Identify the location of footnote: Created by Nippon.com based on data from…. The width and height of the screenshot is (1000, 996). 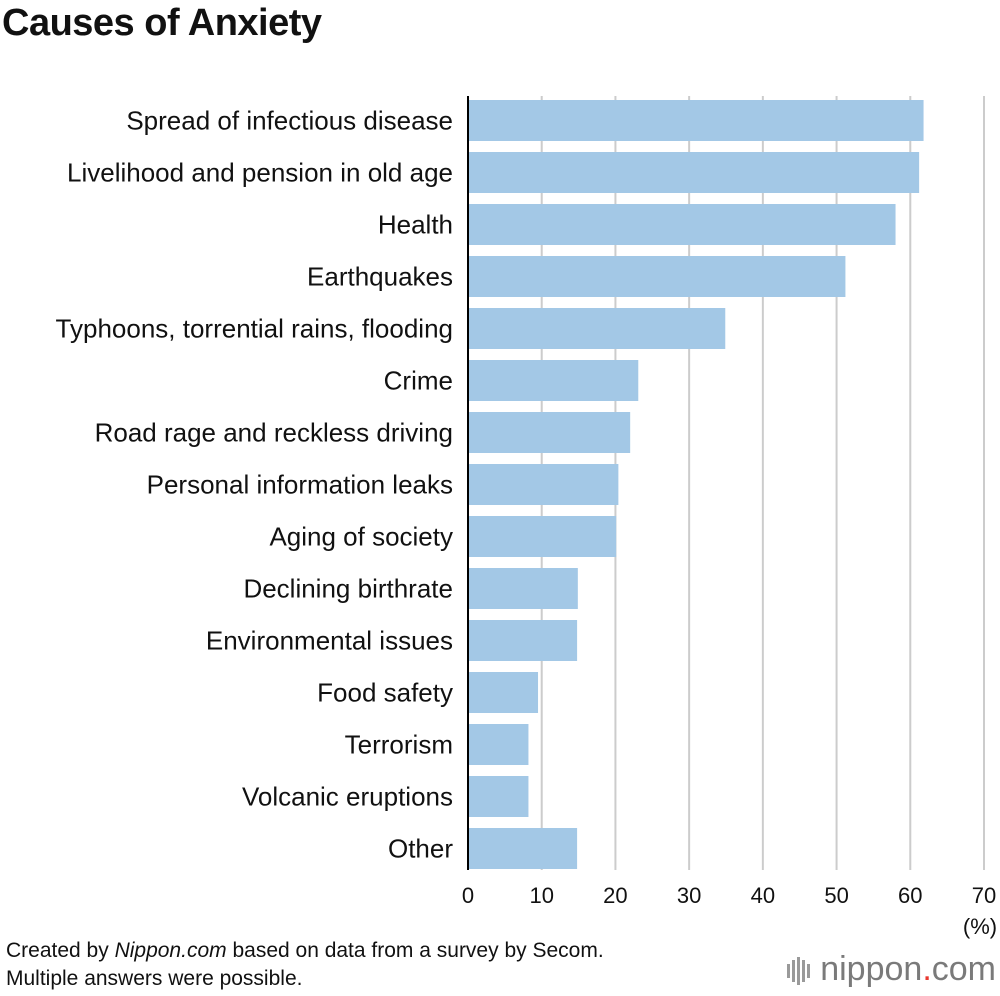
(305, 965).